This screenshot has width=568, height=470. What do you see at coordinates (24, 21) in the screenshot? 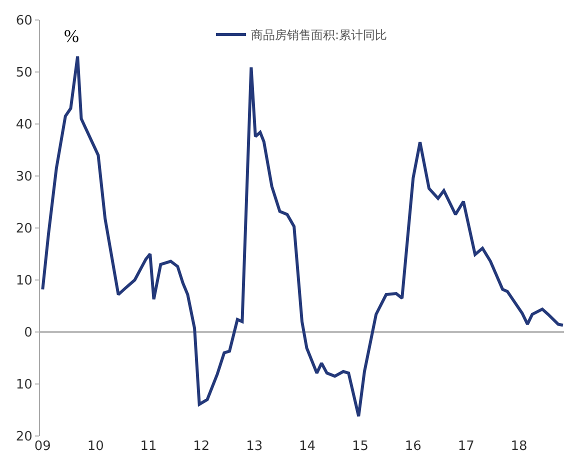
I see `y-tick-label: 60` at bounding box center [24, 21].